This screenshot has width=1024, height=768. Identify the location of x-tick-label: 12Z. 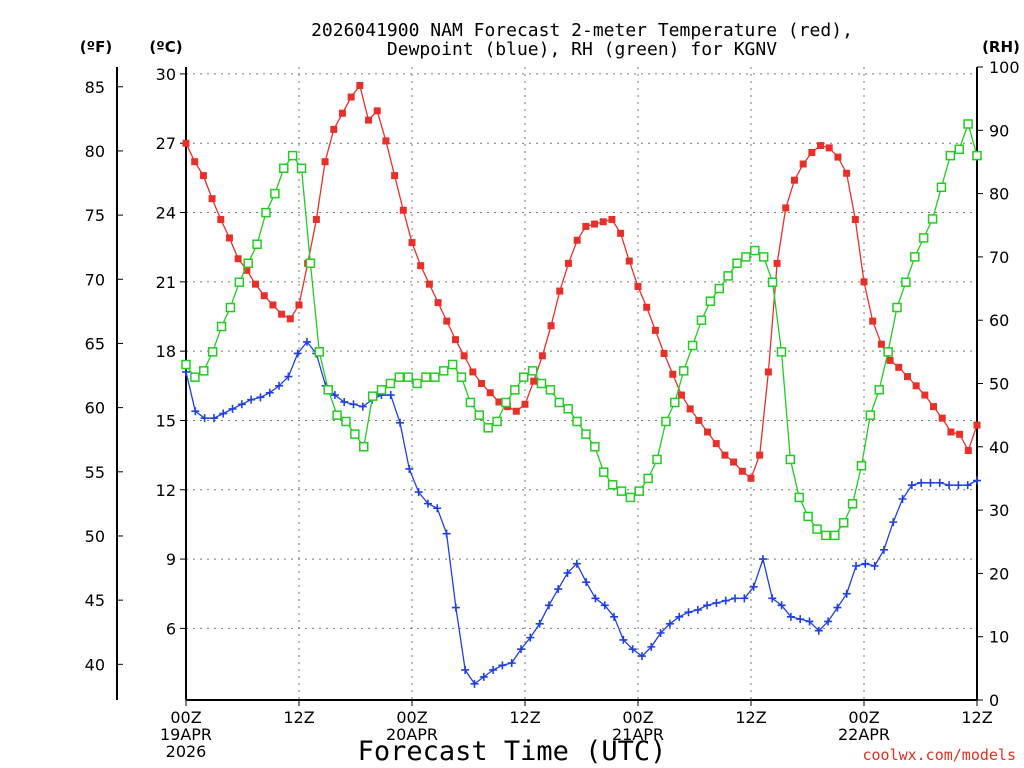
(298, 717).